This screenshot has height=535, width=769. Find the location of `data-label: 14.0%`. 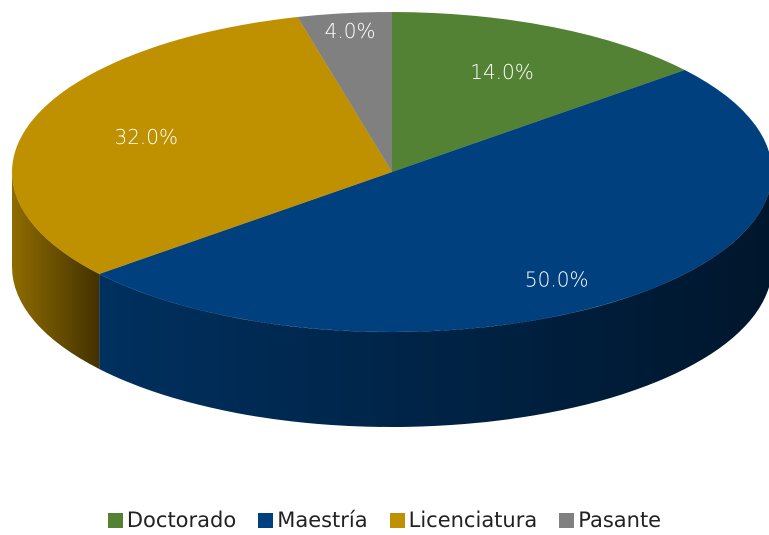

data-label: 14.0% is located at coordinates (502, 72).